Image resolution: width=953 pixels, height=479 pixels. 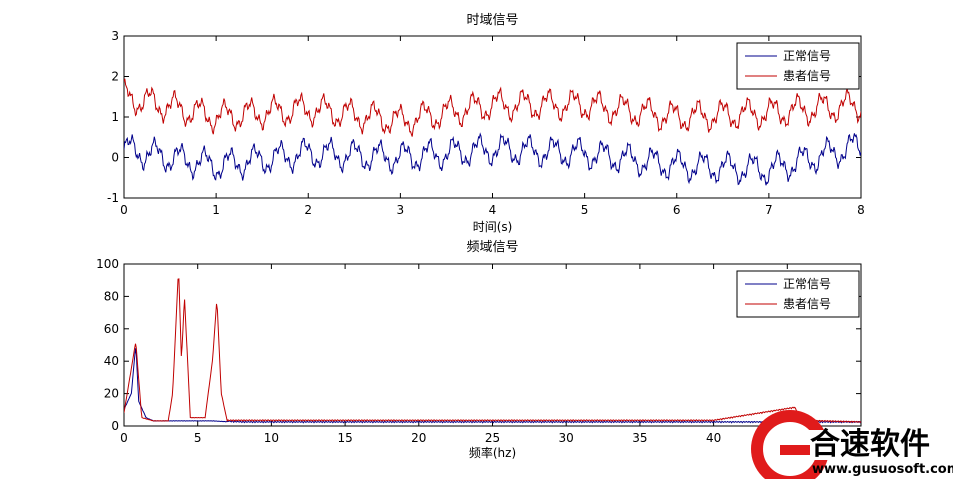 I want to click on y-tick-label: 3, so click(x=115, y=36).